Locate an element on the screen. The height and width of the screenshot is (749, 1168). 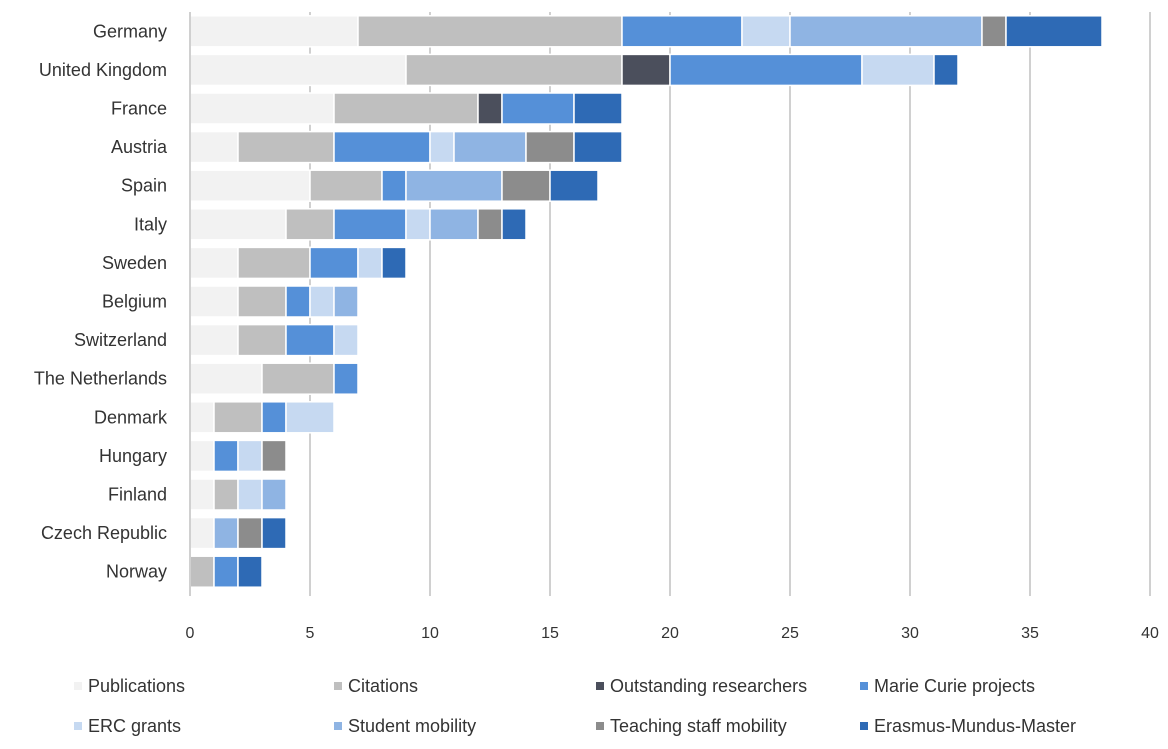
bar-hungary-publications is located at coordinates (202, 456).